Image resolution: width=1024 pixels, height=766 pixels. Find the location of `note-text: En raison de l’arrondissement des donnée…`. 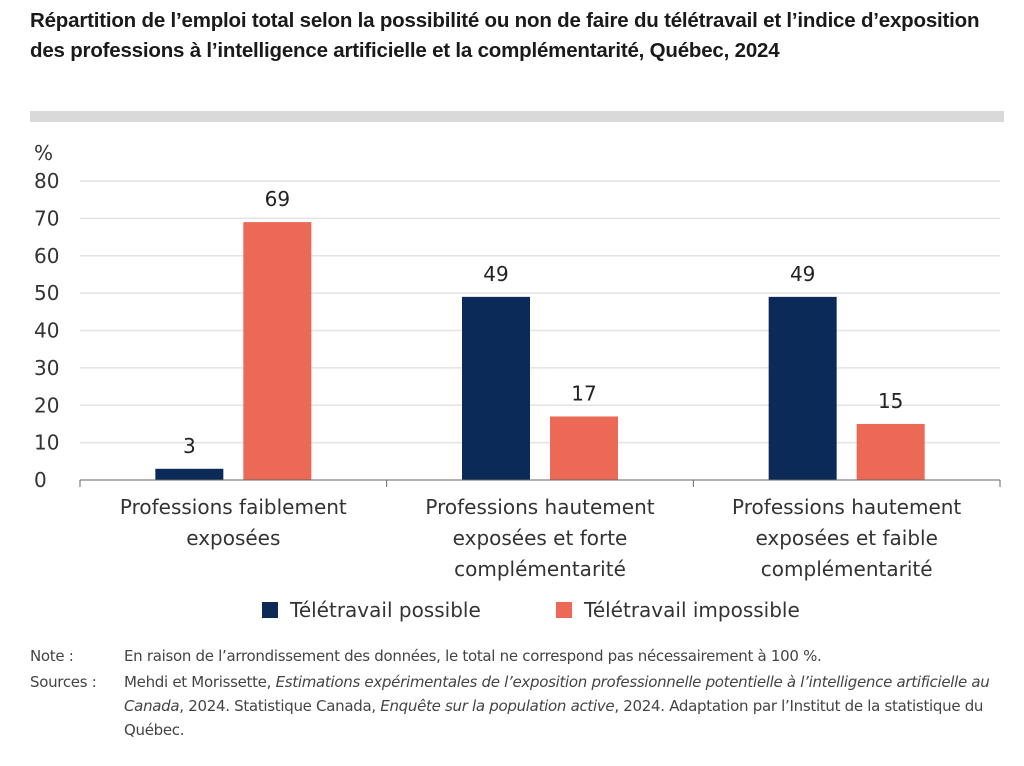

note-text: En raison de l’arrondissement des donnée… is located at coordinates (473, 656).